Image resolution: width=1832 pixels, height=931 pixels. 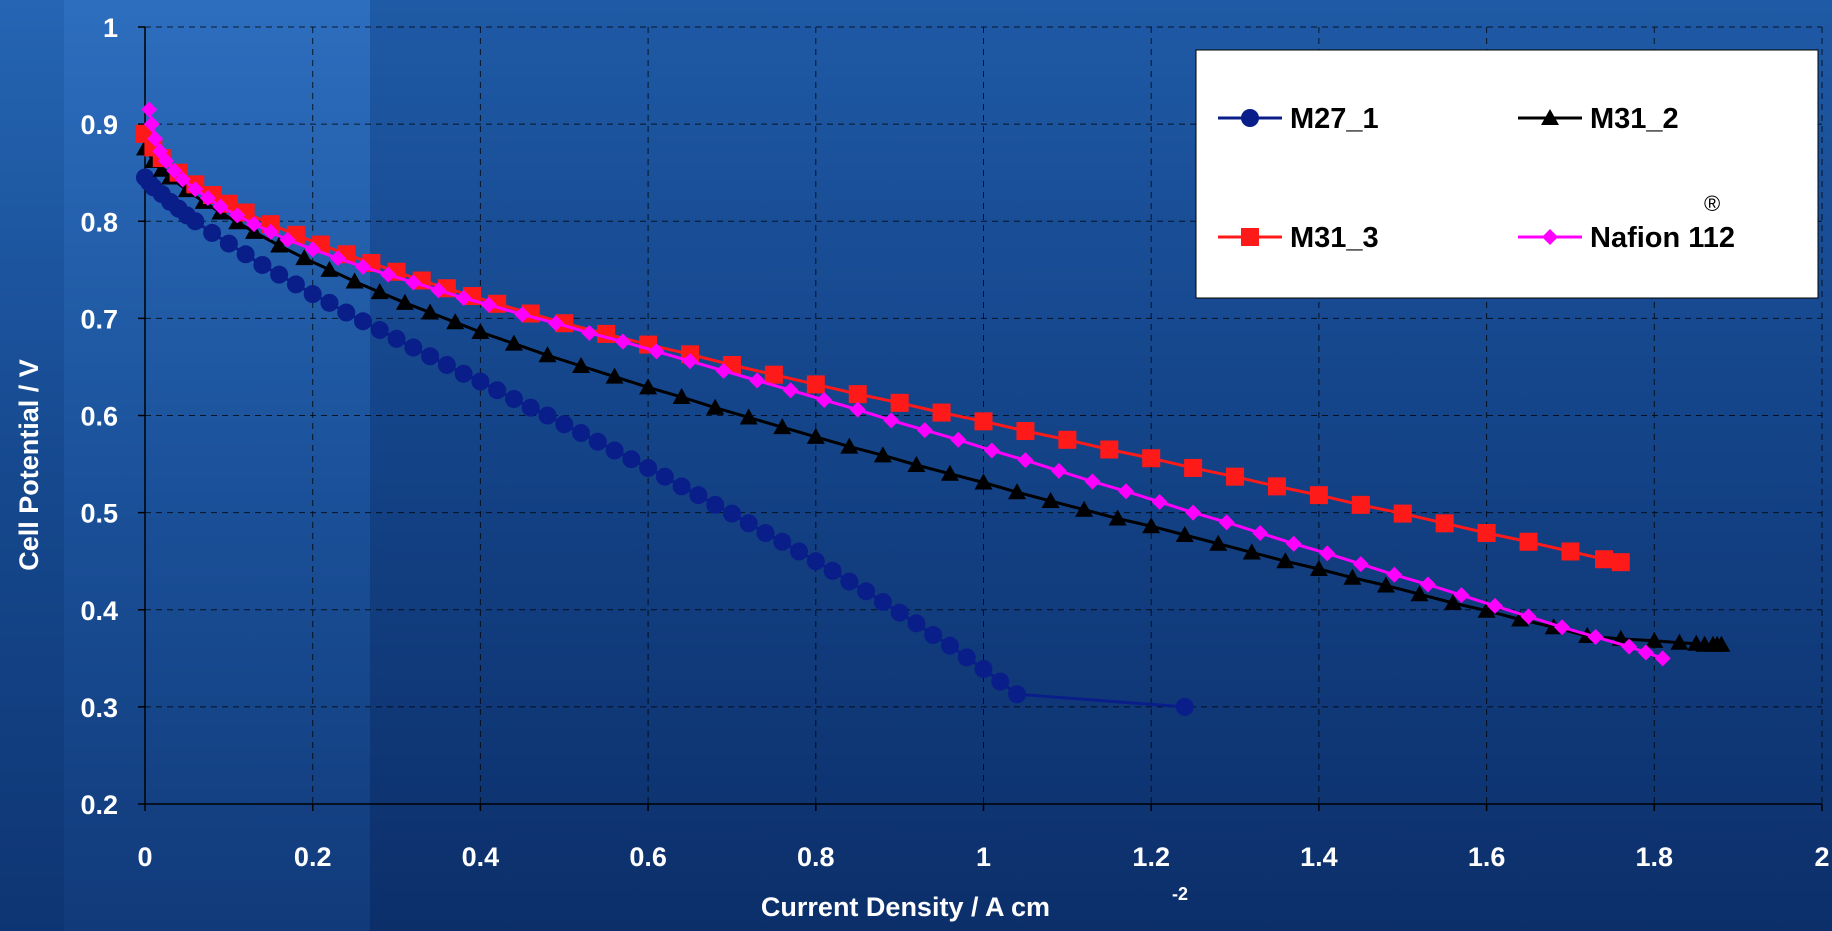 I want to click on y-tick-label: 0.2, so click(x=99, y=805).